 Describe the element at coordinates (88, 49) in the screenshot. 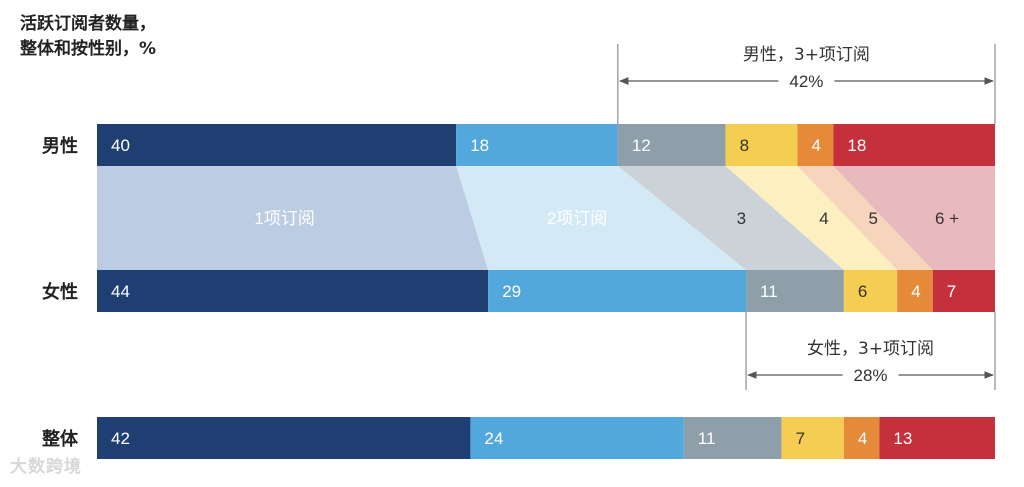

I see `chart-title-line-2: 整体和按性别，%` at that location.